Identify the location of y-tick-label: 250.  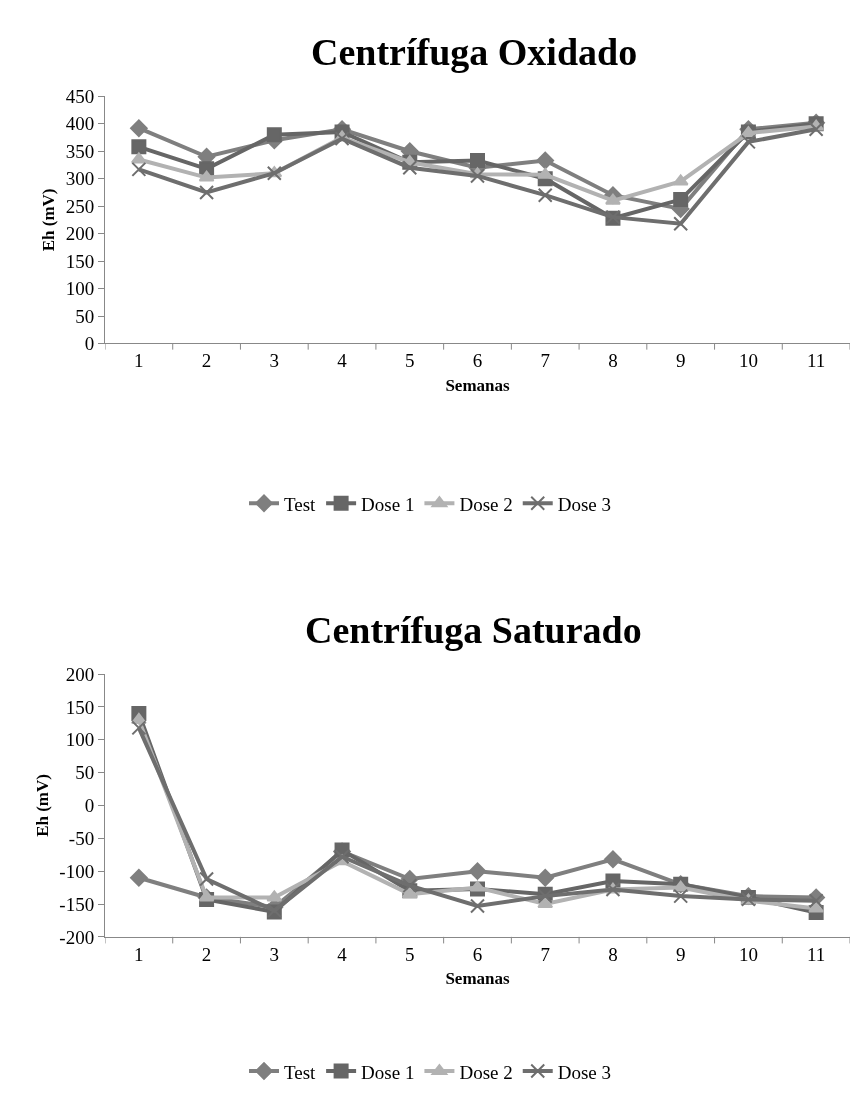
(80, 206).